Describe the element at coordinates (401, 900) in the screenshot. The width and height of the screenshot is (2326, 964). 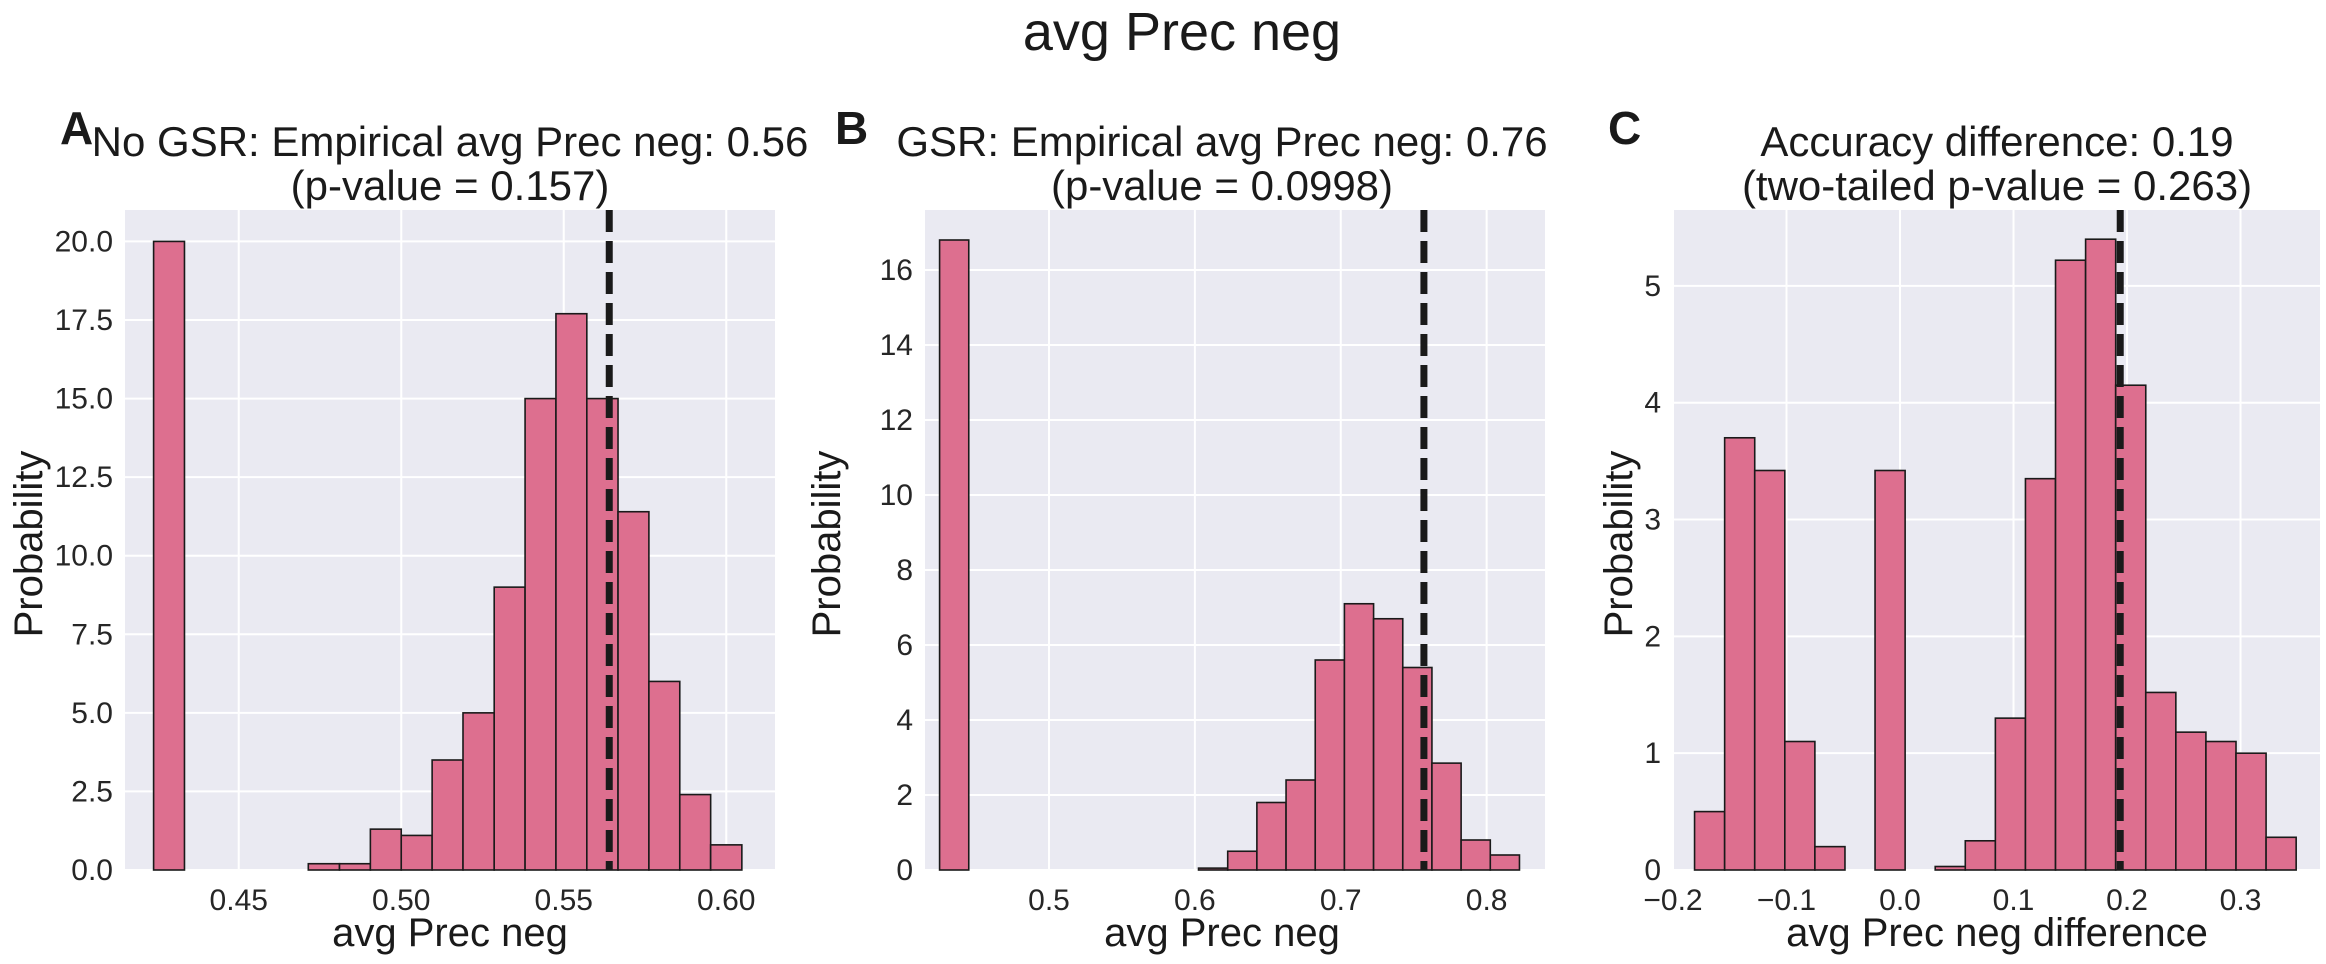
I see `panel-a-xtick-label: 0.50` at that location.